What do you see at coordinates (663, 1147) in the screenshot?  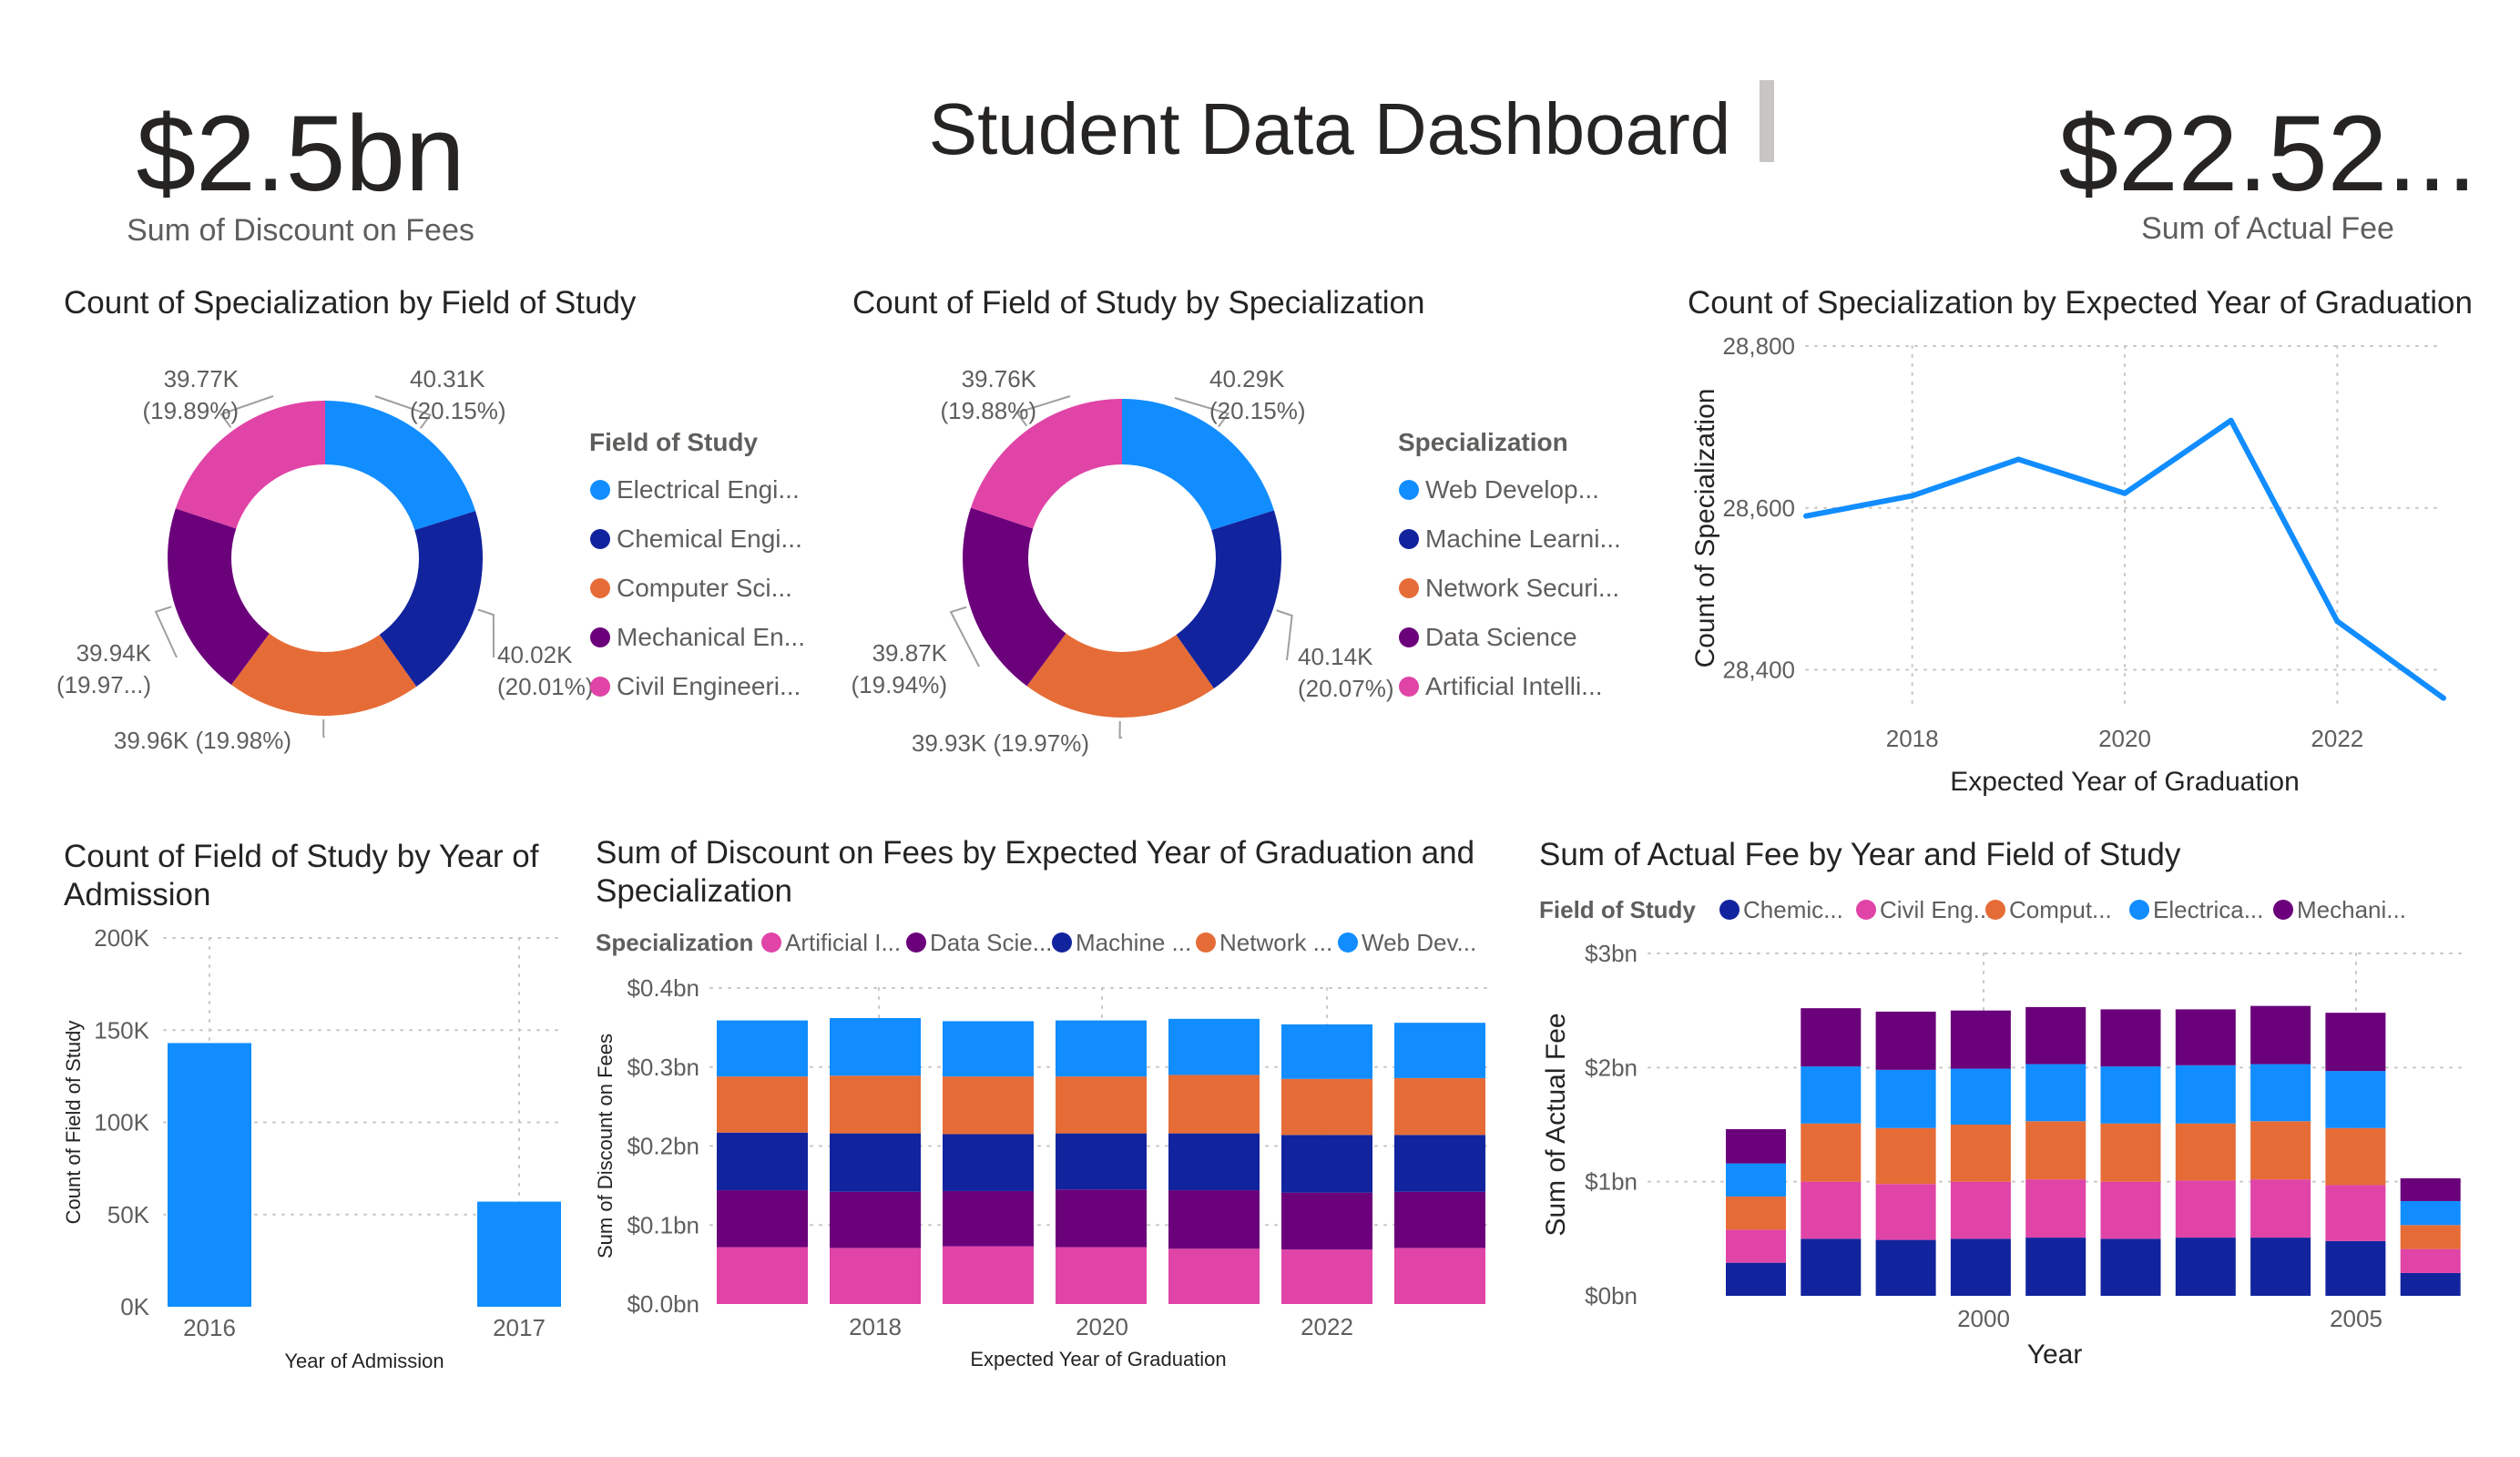 I see `stack1-ytick: $0.2bn` at bounding box center [663, 1147].